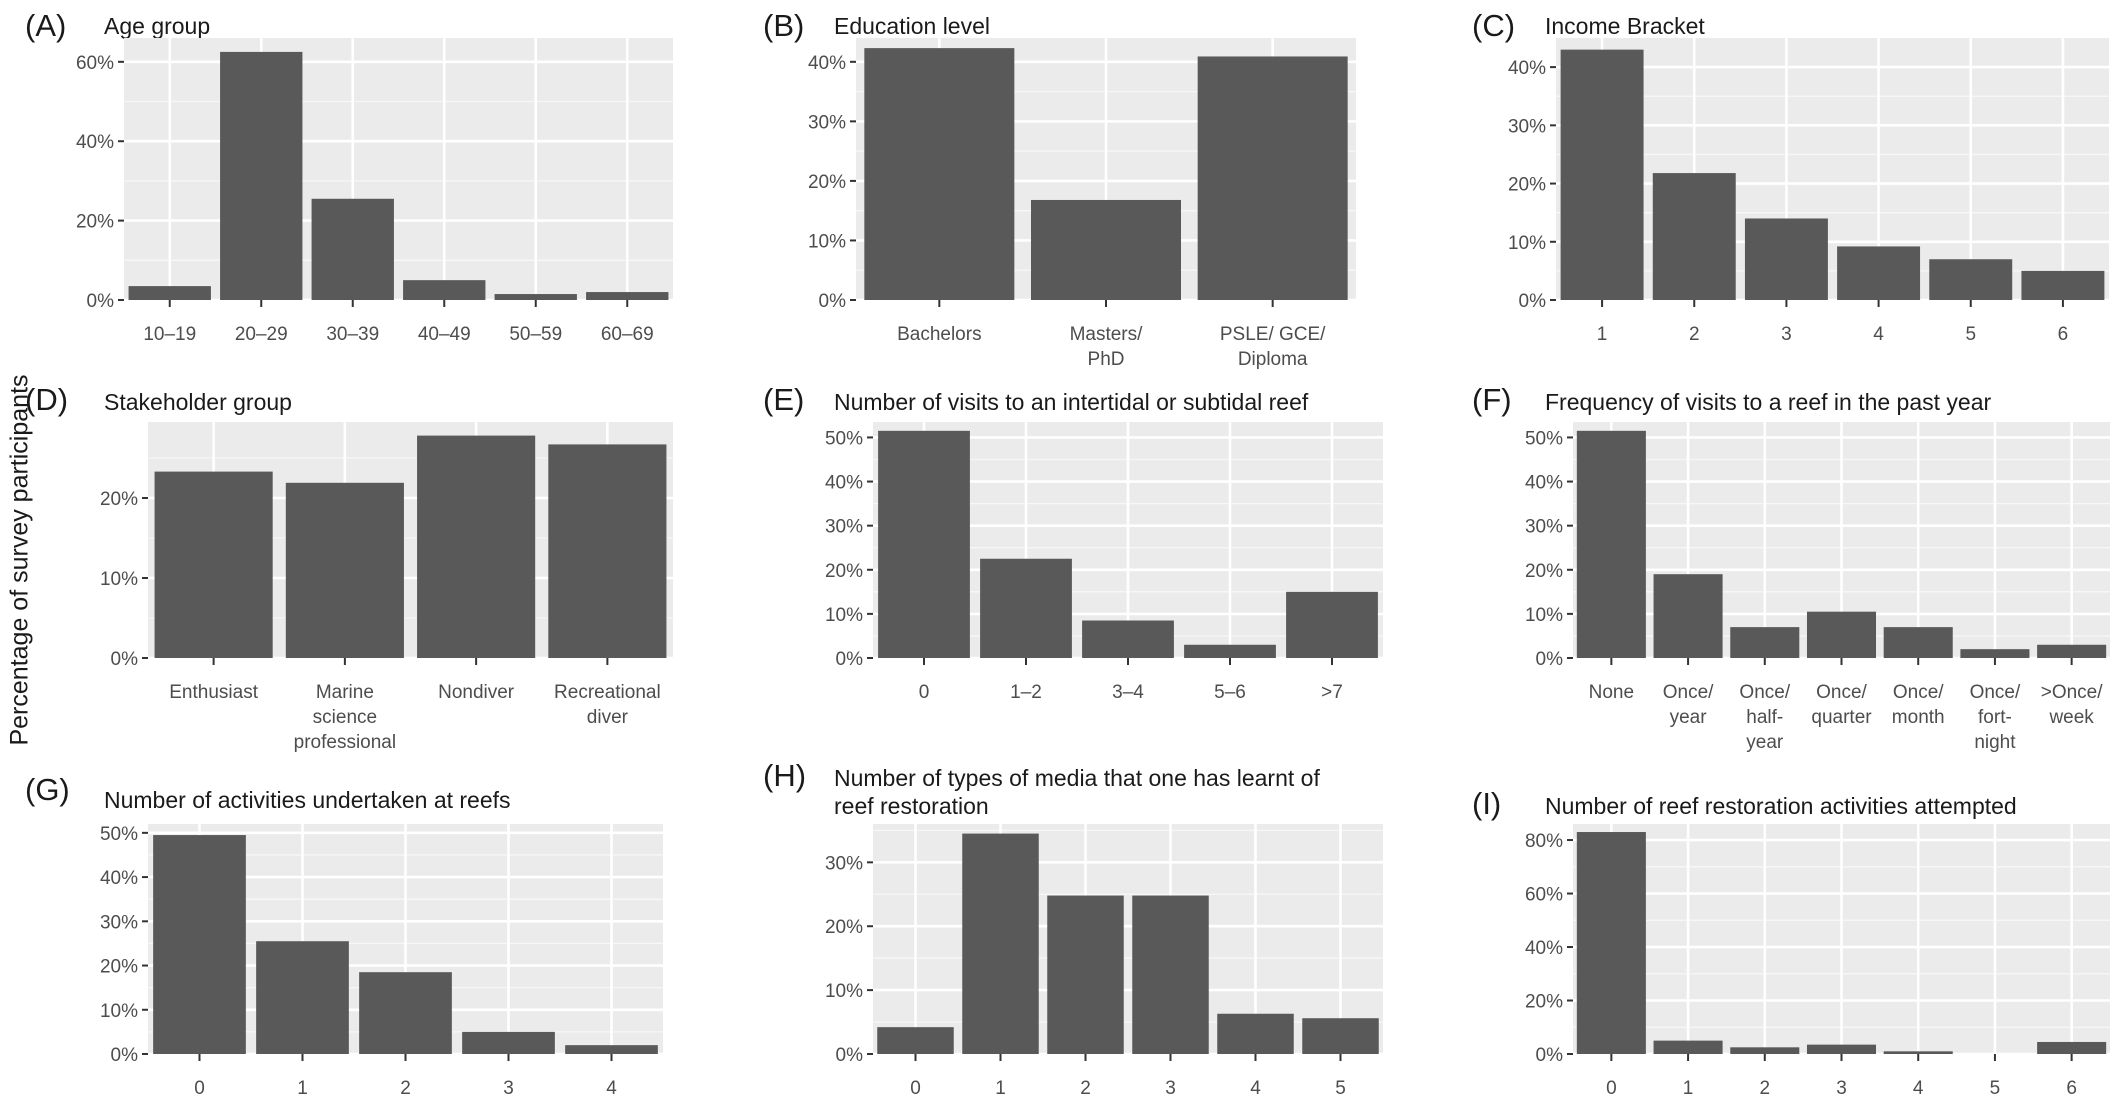  What do you see at coordinates (1611, 692) in the screenshot?
I see `x-tick-label: None` at bounding box center [1611, 692].